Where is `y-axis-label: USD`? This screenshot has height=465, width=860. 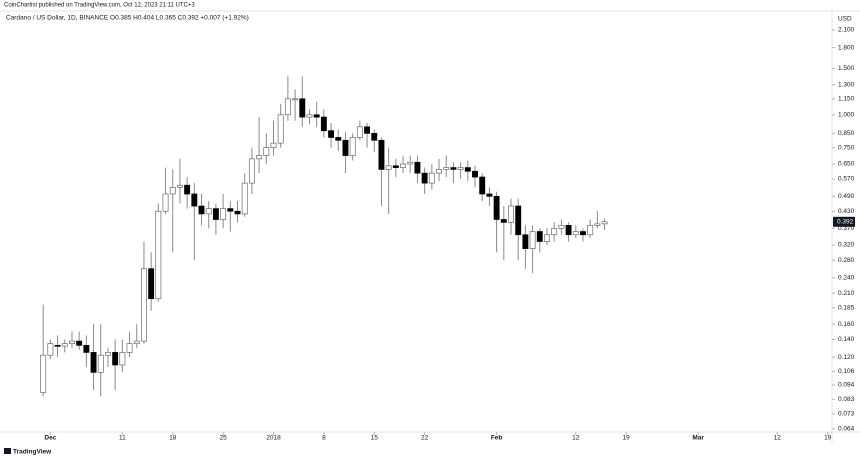 y-axis-label: USD is located at coordinates (845, 19).